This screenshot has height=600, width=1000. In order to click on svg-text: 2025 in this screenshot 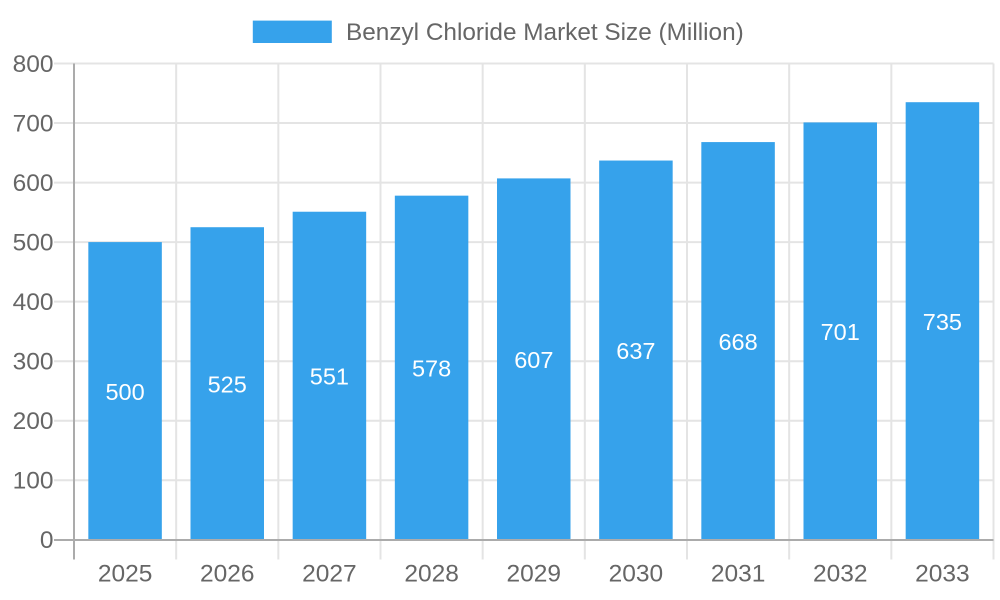, I will do `click(125, 574)`.